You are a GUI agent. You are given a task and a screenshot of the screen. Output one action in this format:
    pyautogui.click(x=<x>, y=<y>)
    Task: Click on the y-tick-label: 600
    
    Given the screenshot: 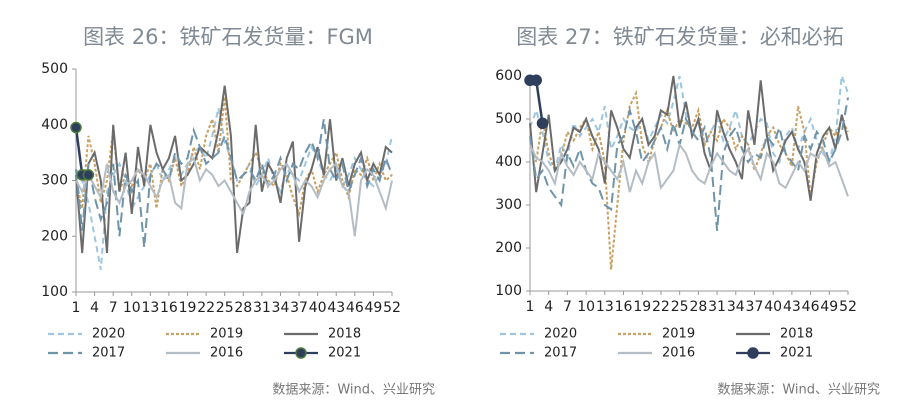 What is the action you would take?
    pyautogui.click(x=508, y=76)
    